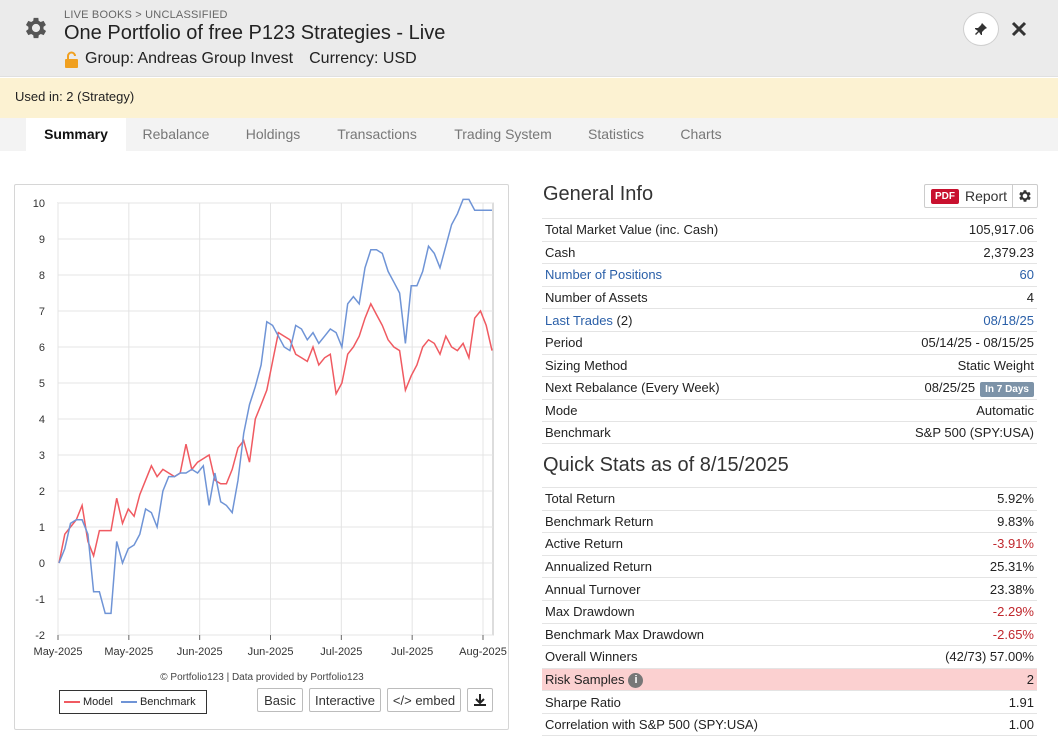 Image resolution: width=1058 pixels, height=747 pixels. Describe the element at coordinates (42, 312) in the screenshot. I see `y-tick-label: 7` at that location.